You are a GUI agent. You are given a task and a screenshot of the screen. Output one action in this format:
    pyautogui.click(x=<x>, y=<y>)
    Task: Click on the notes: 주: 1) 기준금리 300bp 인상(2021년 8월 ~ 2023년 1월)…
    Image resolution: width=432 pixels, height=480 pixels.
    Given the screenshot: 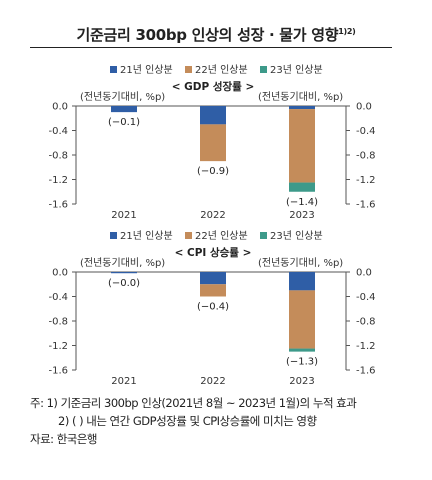 What is the action you would take?
    pyautogui.click(x=193, y=421)
    